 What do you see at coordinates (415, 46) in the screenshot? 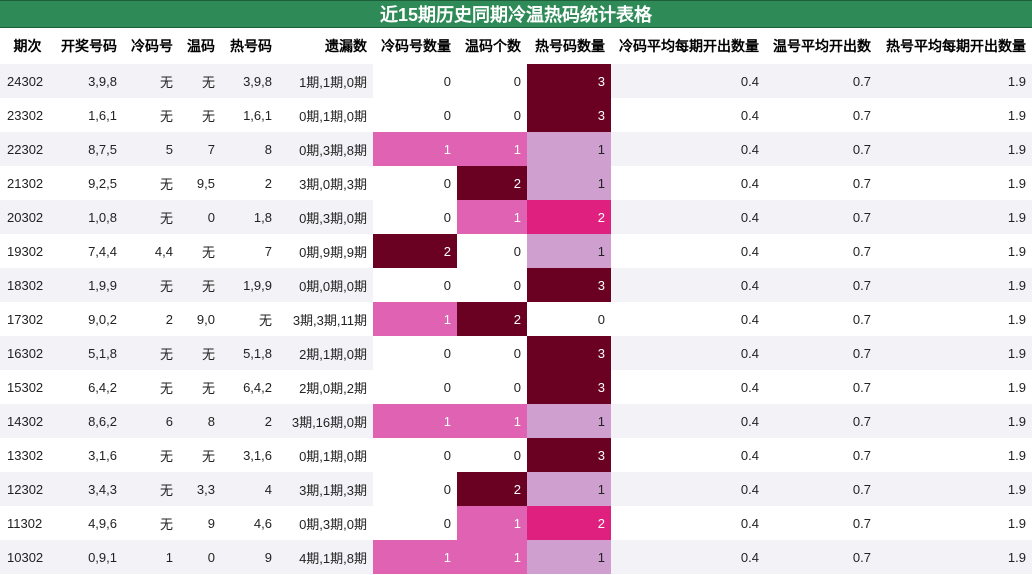
I see `column-header: 冷码号数量` at bounding box center [415, 46].